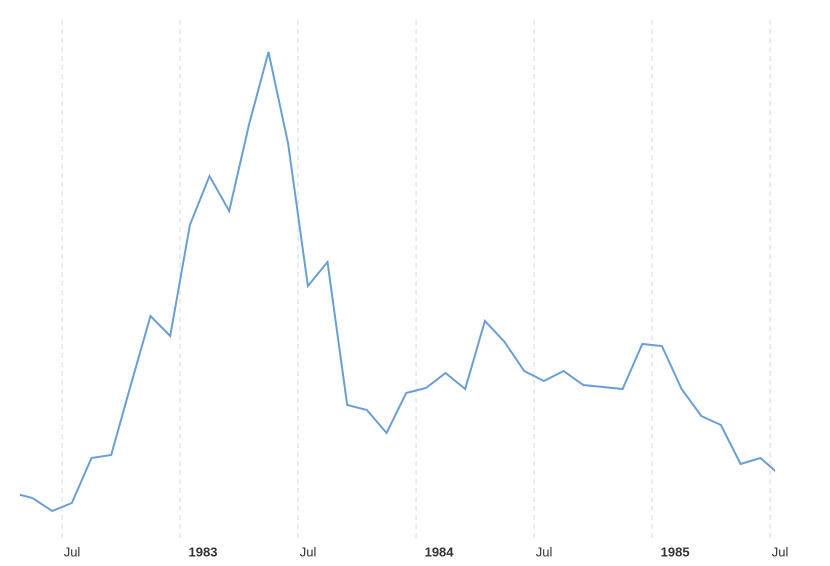 The height and width of the screenshot is (566, 830). I want to click on x-tick-label: 1984, so click(440, 551).